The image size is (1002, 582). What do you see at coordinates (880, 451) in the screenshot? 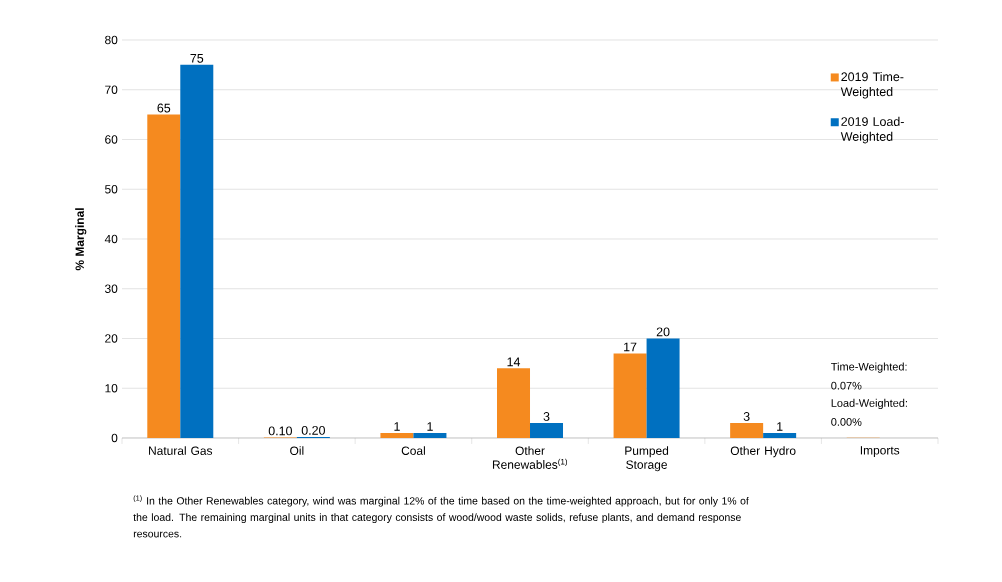
I see `x-tick-label: Imports` at bounding box center [880, 451].